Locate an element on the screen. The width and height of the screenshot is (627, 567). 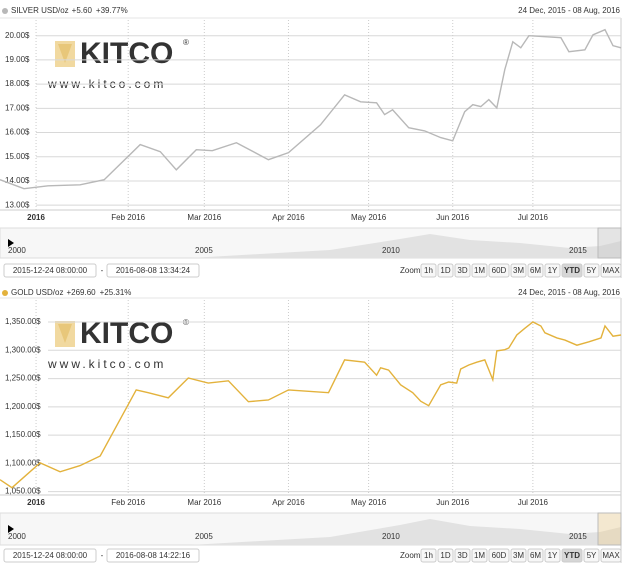
y-tick-label: 13.00$ is located at coordinates (17, 204).